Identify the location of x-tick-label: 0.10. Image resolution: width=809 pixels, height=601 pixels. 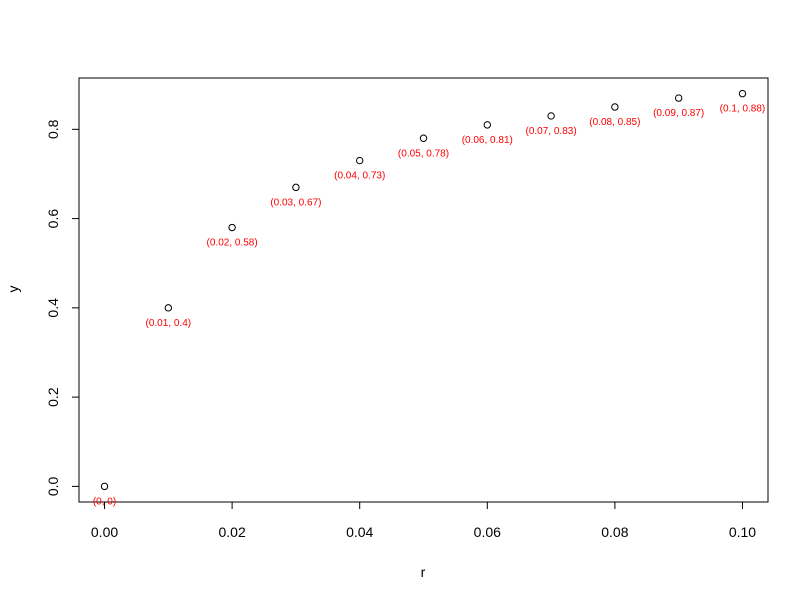
(742, 532).